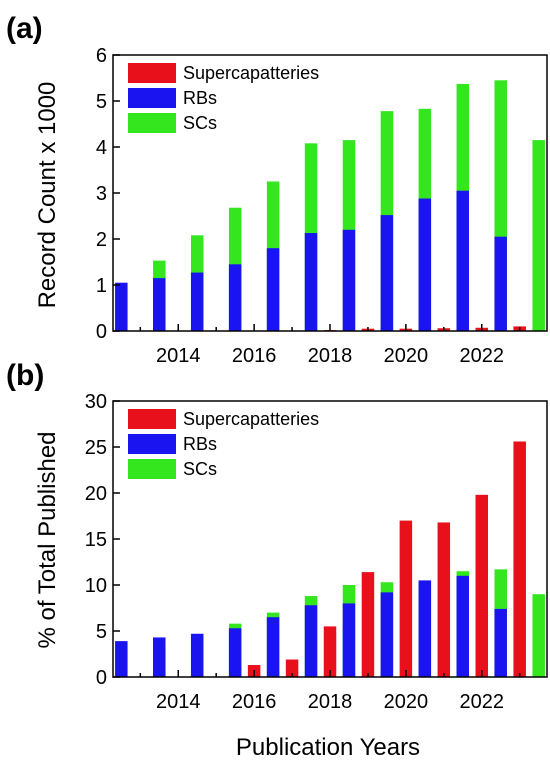  What do you see at coordinates (152, 469) in the screenshot?
I see `panel-b-legend-swatch-scs` at bounding box center [152, 469].